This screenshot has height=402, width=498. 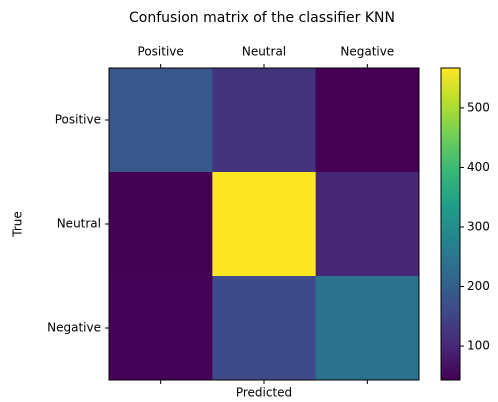 I want to click on x-tick-label: Negative, so click(x=367, y=52).